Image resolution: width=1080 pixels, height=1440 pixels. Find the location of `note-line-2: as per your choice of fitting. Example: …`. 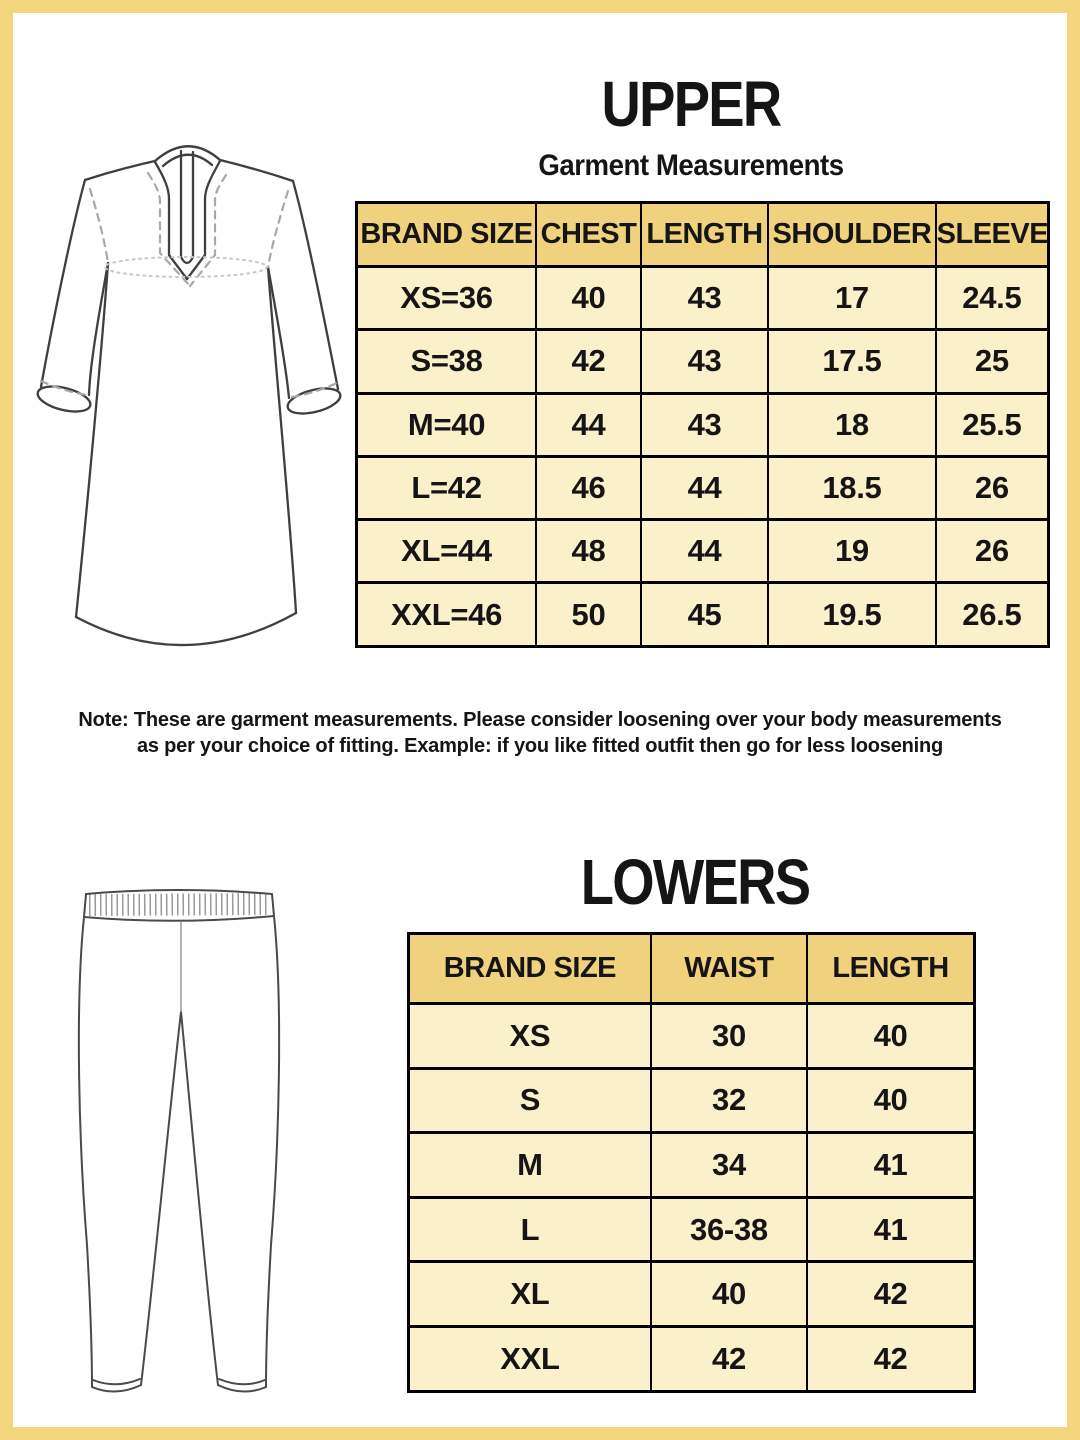

note-line-2: as per your choice of fitting. Example: … is located at coordinates (540, 745).